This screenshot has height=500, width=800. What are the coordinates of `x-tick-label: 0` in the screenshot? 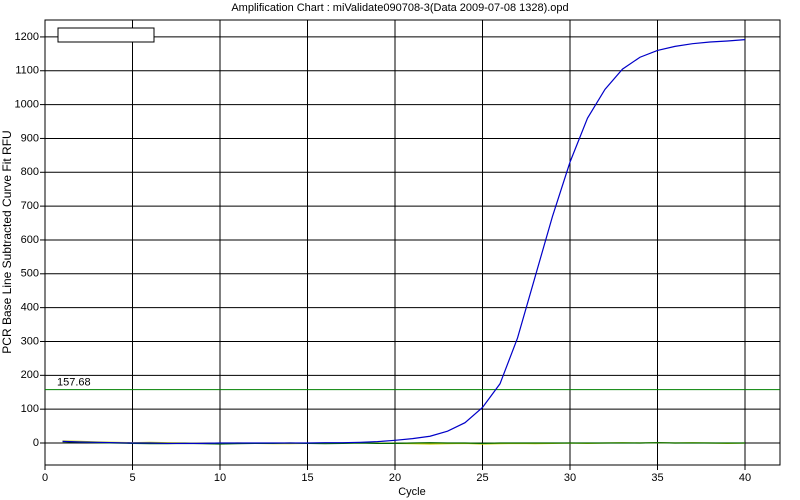 It's located at (45, 478).